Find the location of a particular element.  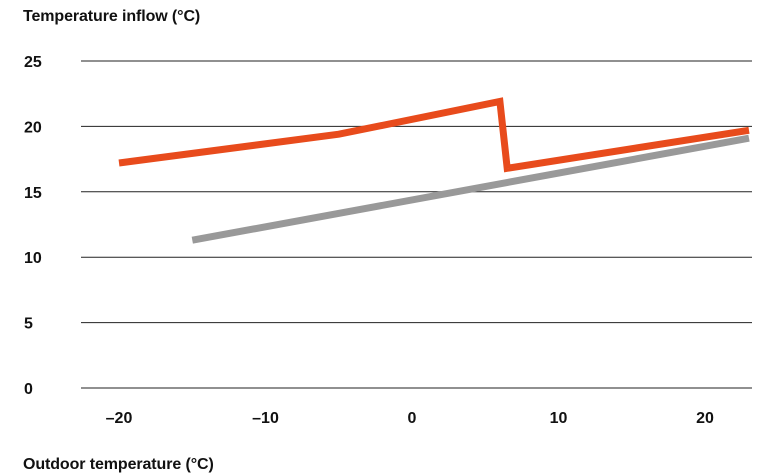

x-tick-label: 20 is located at coordinates (705, 418).